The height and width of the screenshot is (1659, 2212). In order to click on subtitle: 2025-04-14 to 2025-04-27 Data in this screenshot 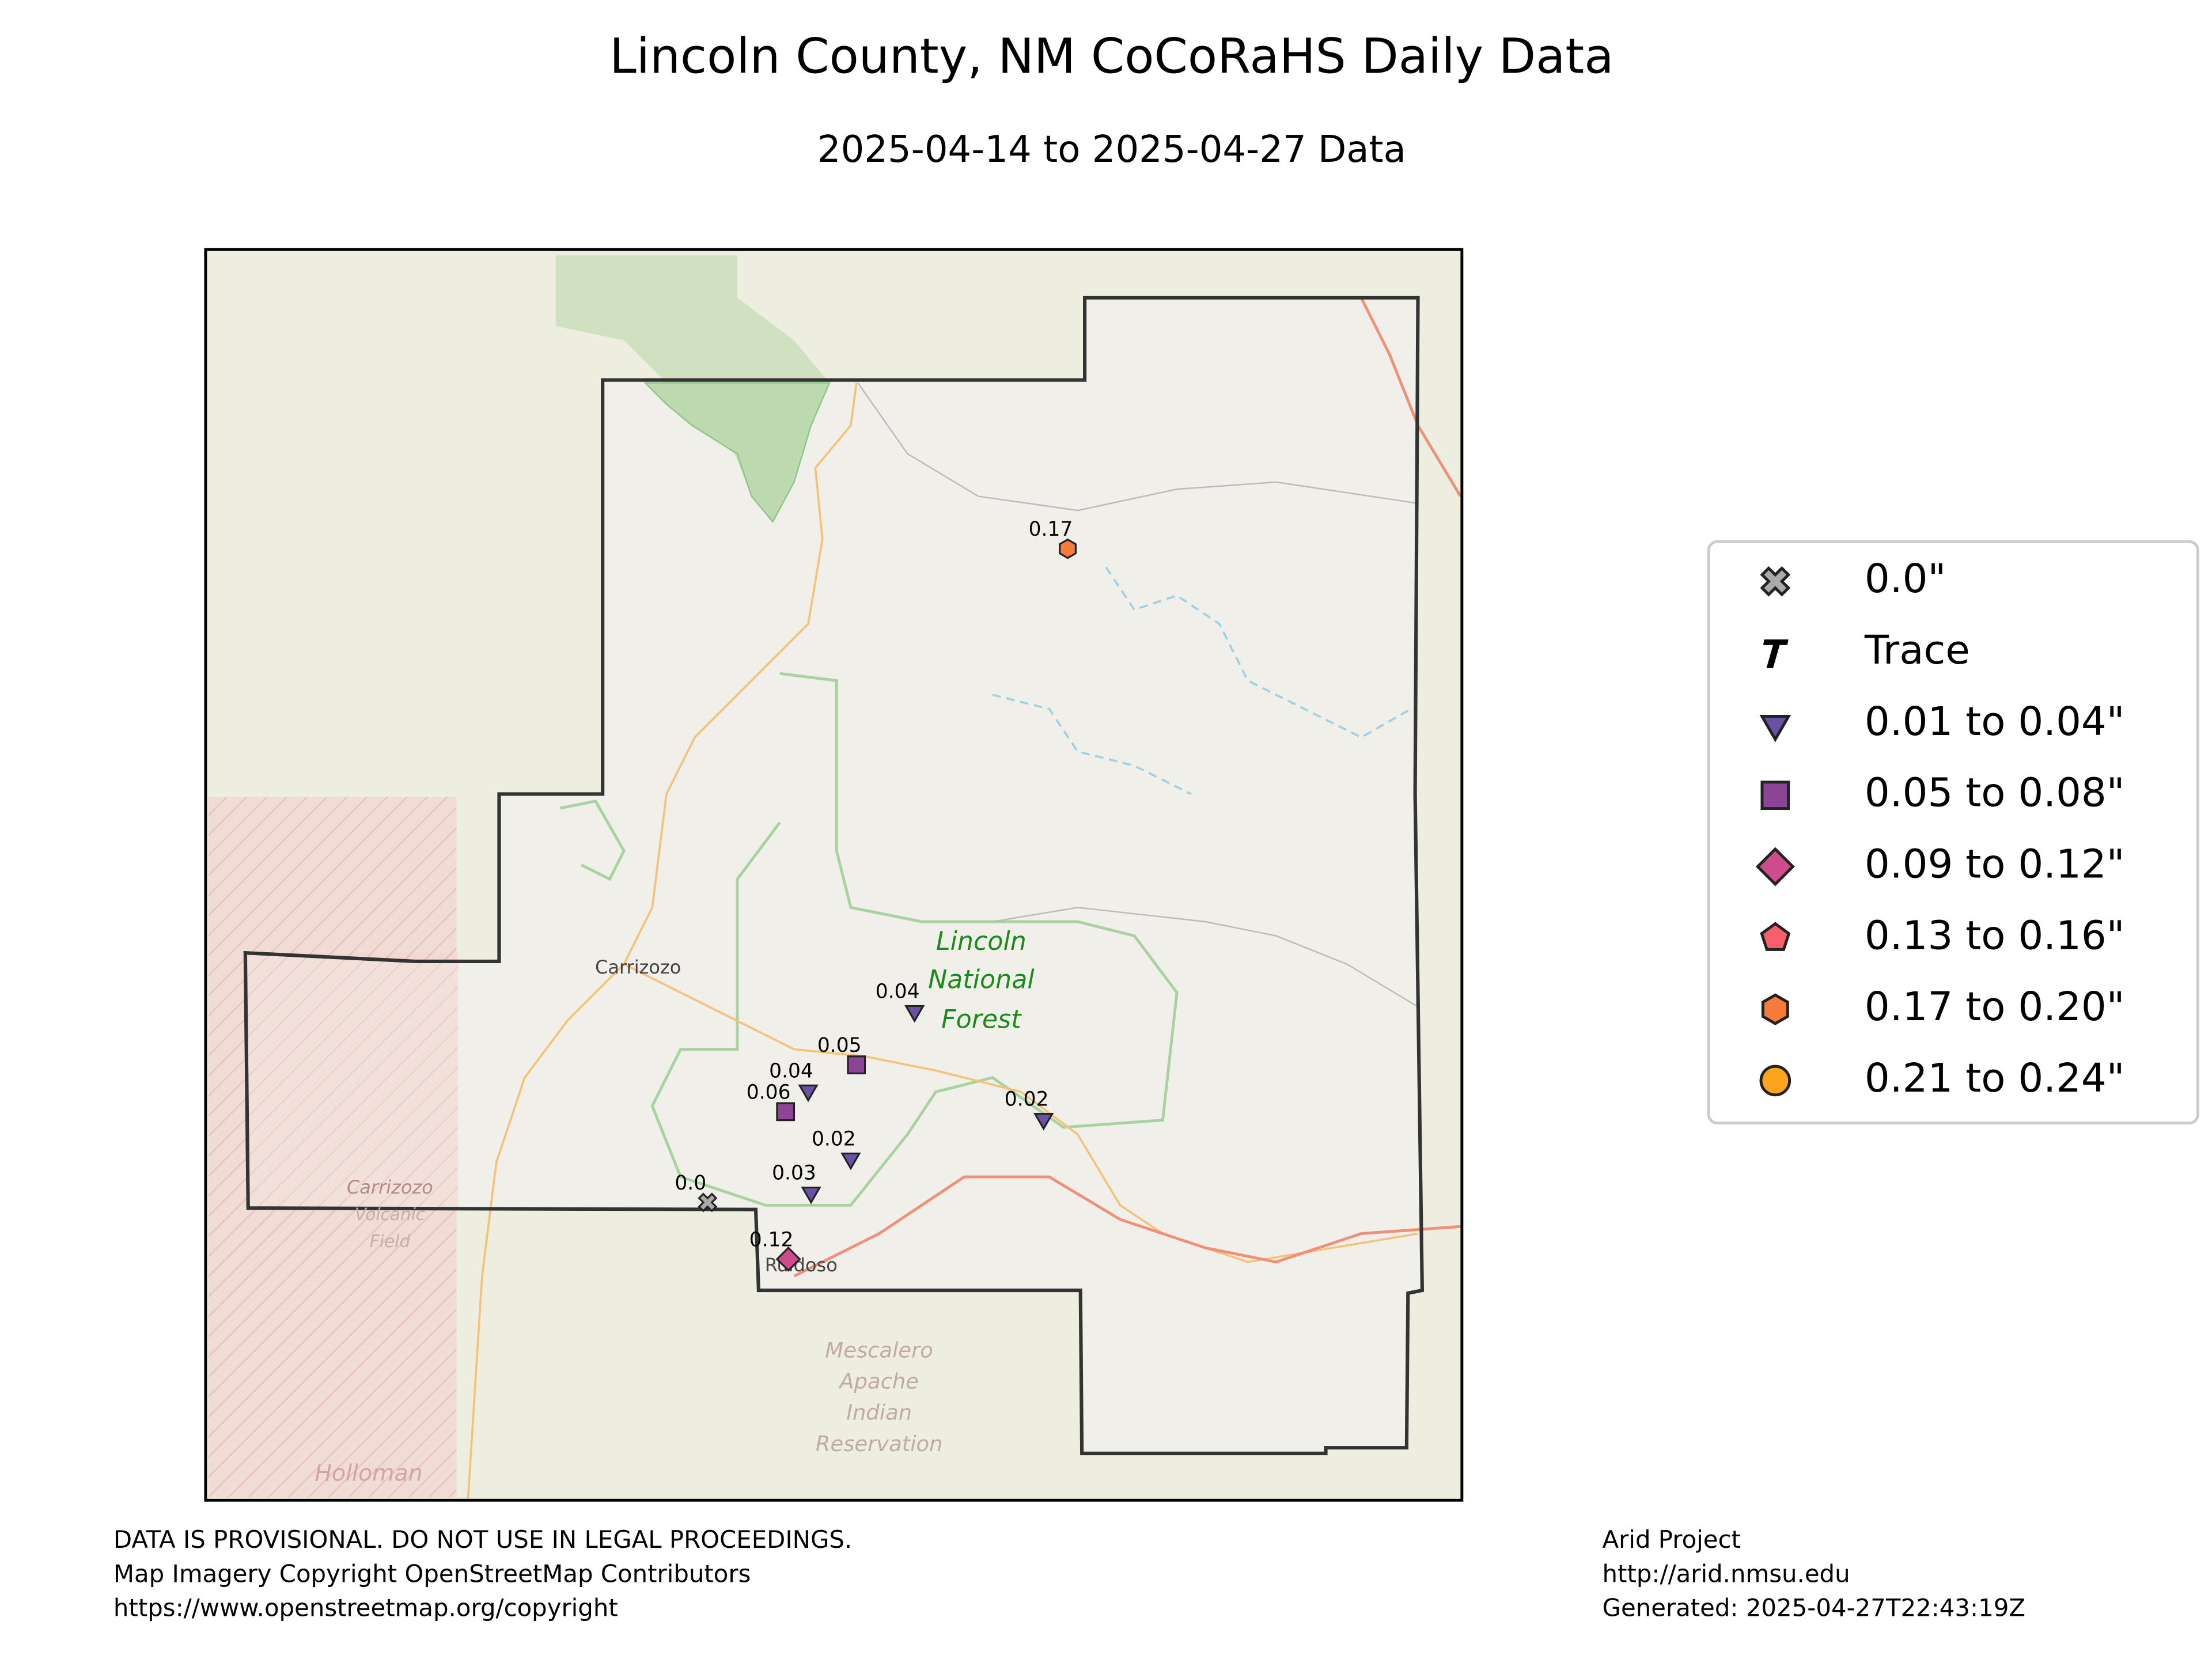, I will do `click(1111, 149)`.